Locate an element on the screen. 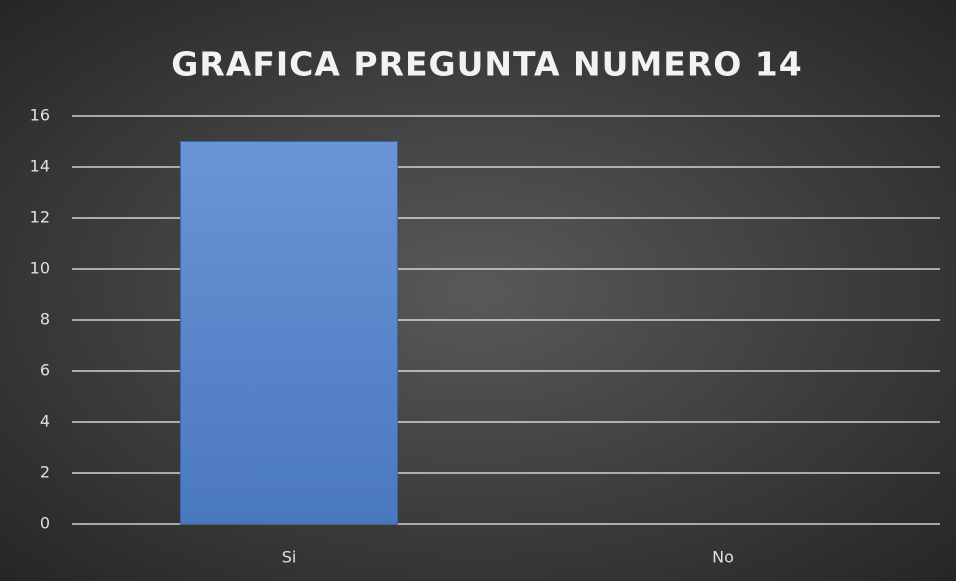  y-tick-label: 2 is located at coordinates (45, 472).